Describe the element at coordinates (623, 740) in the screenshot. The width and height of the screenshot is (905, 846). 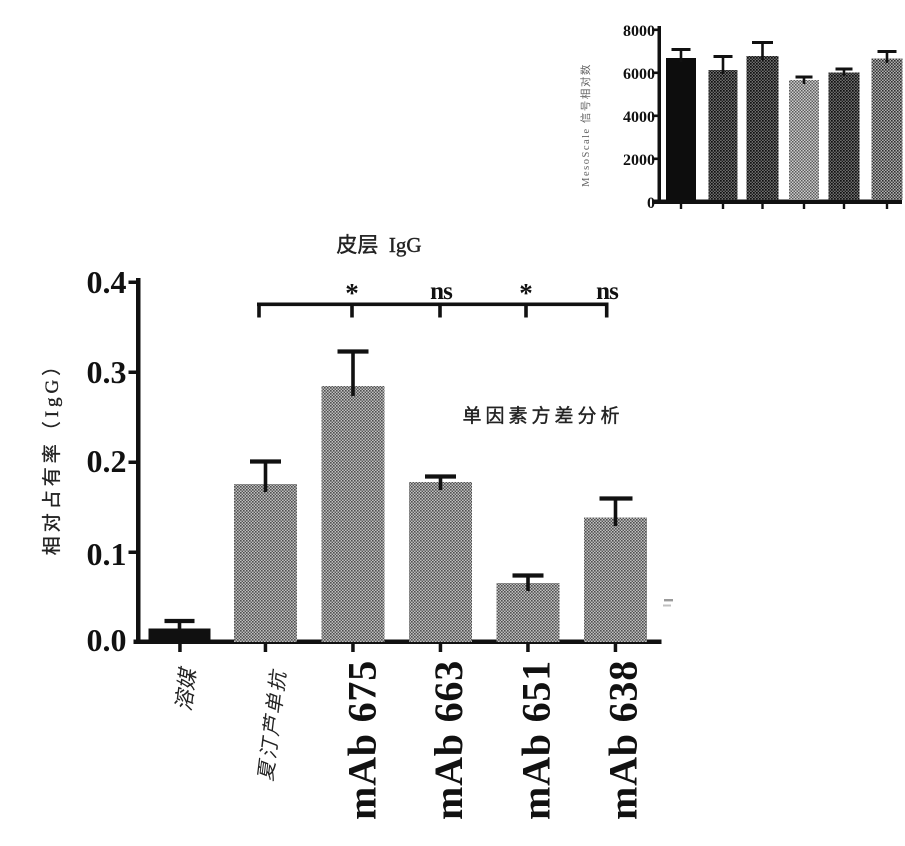
I see `svg-text: mAb 638` at that location.